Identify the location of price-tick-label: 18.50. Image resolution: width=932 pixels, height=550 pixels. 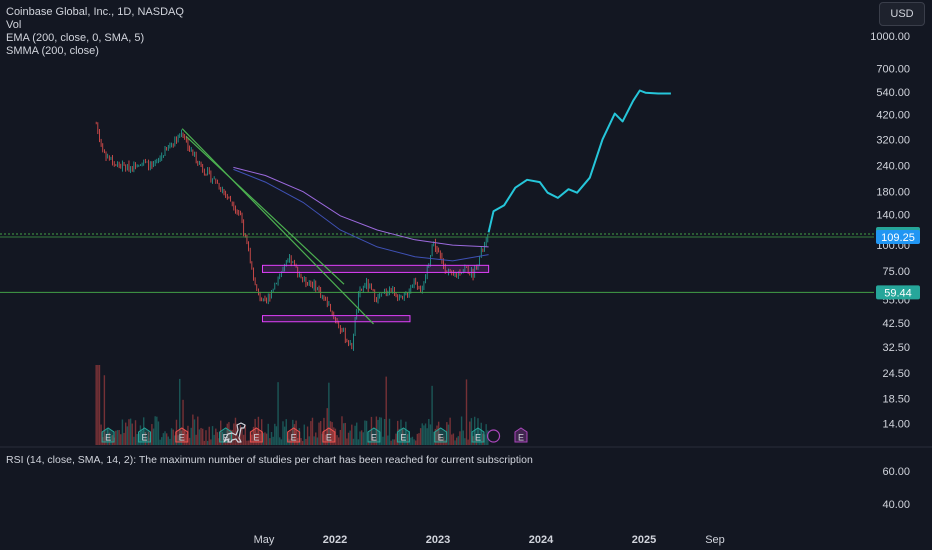
(896, 399).